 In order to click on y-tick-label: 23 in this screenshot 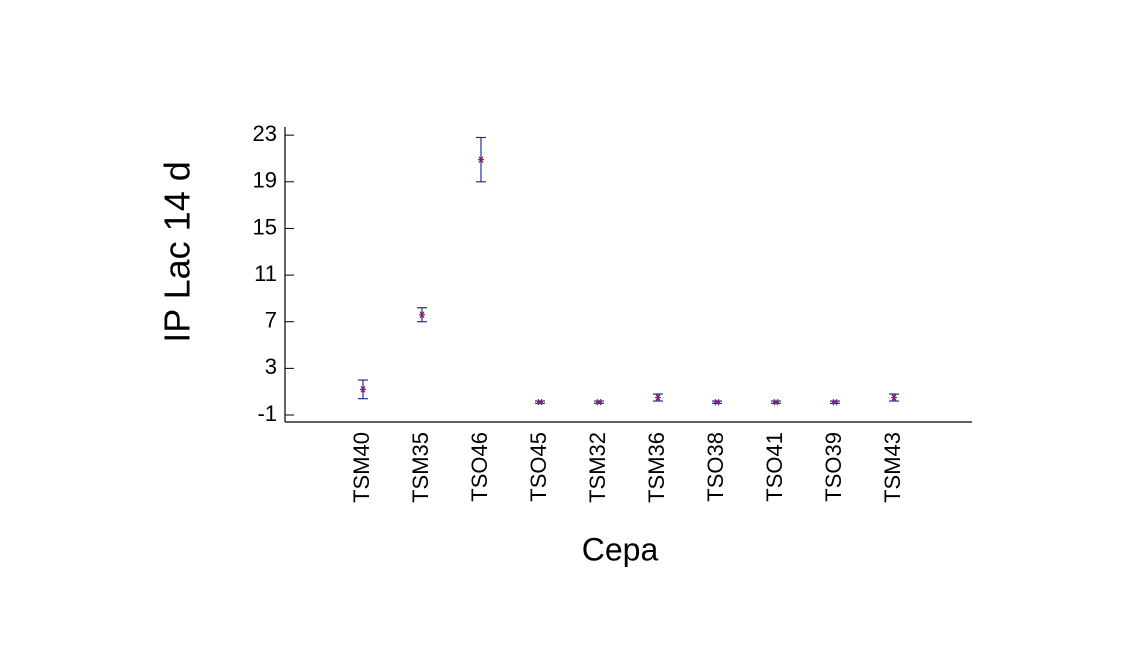, I will do `click(265, 133)`.